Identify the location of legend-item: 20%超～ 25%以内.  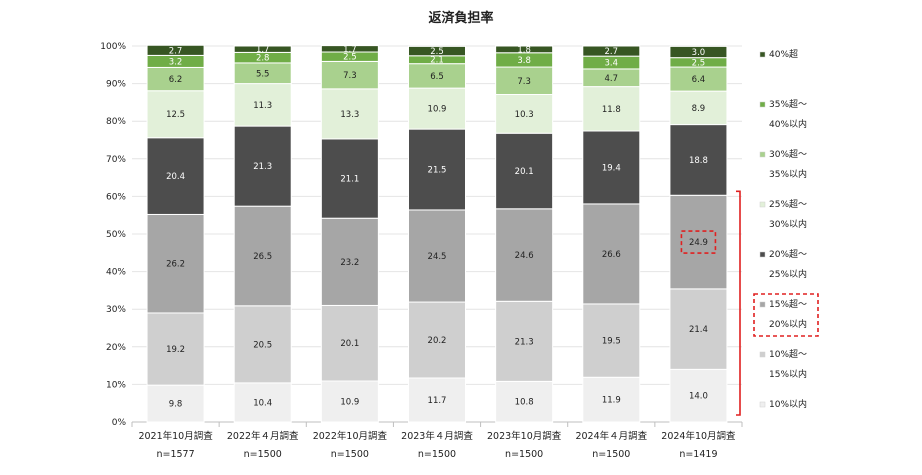
(783, 264).